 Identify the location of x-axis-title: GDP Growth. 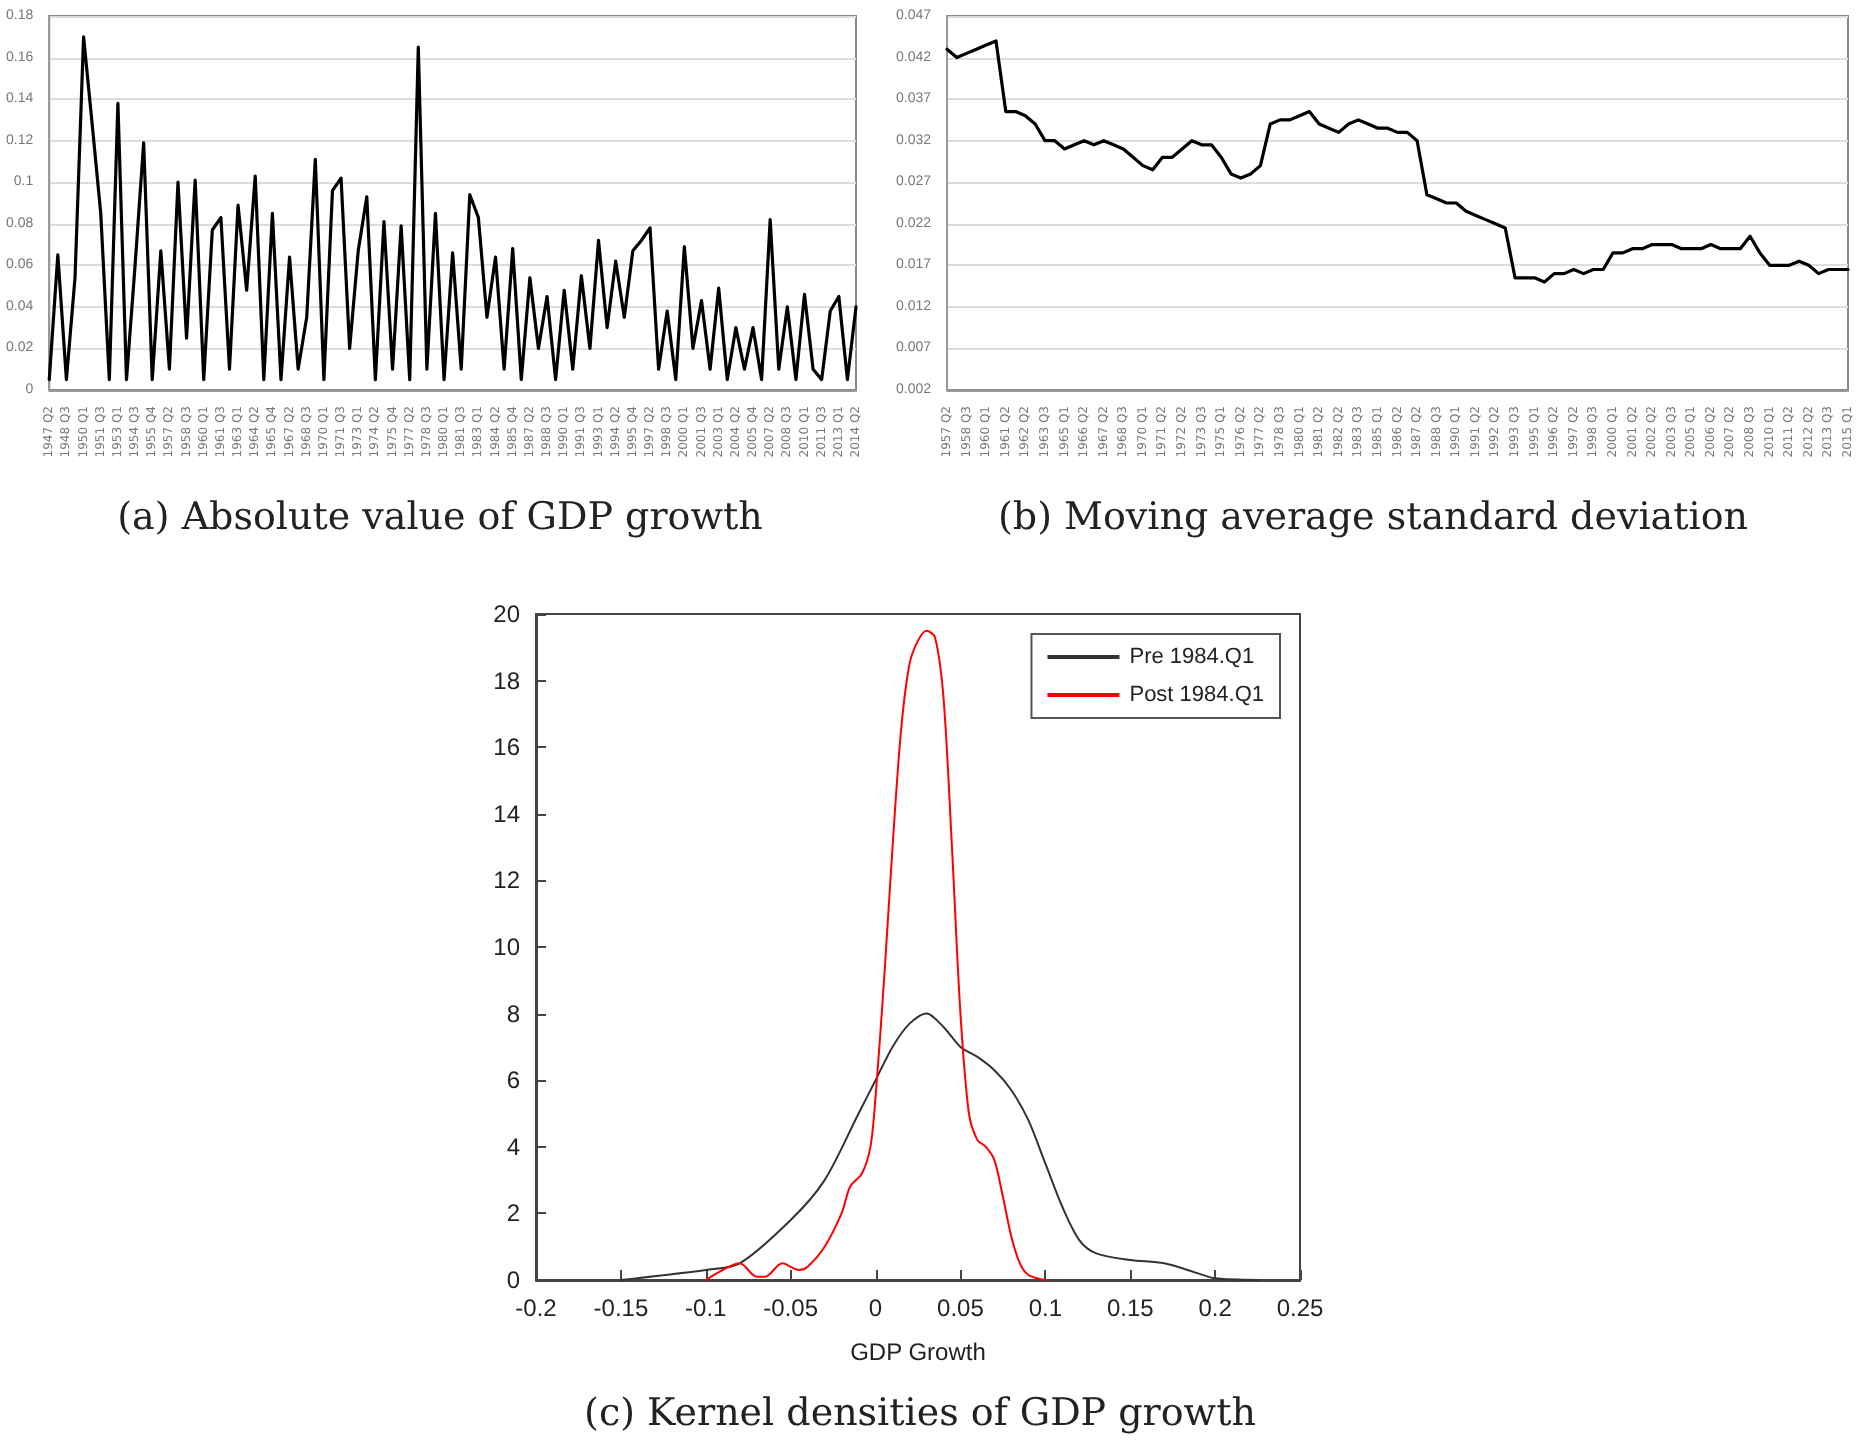
(918, 1352).